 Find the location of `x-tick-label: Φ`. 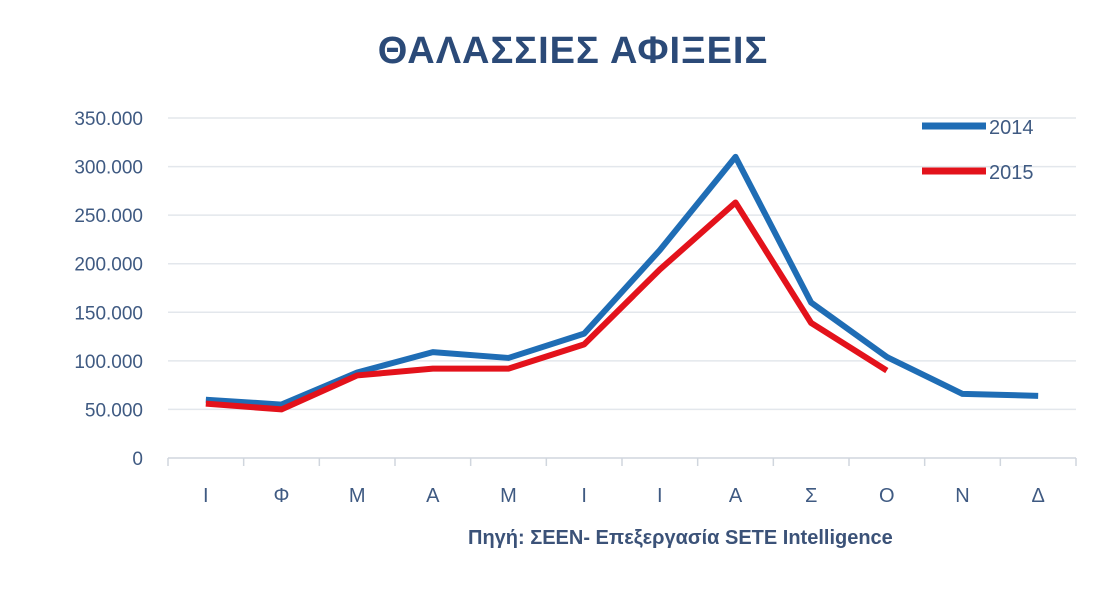

x-tick-label: Φ is located at coordinates (282, 496).